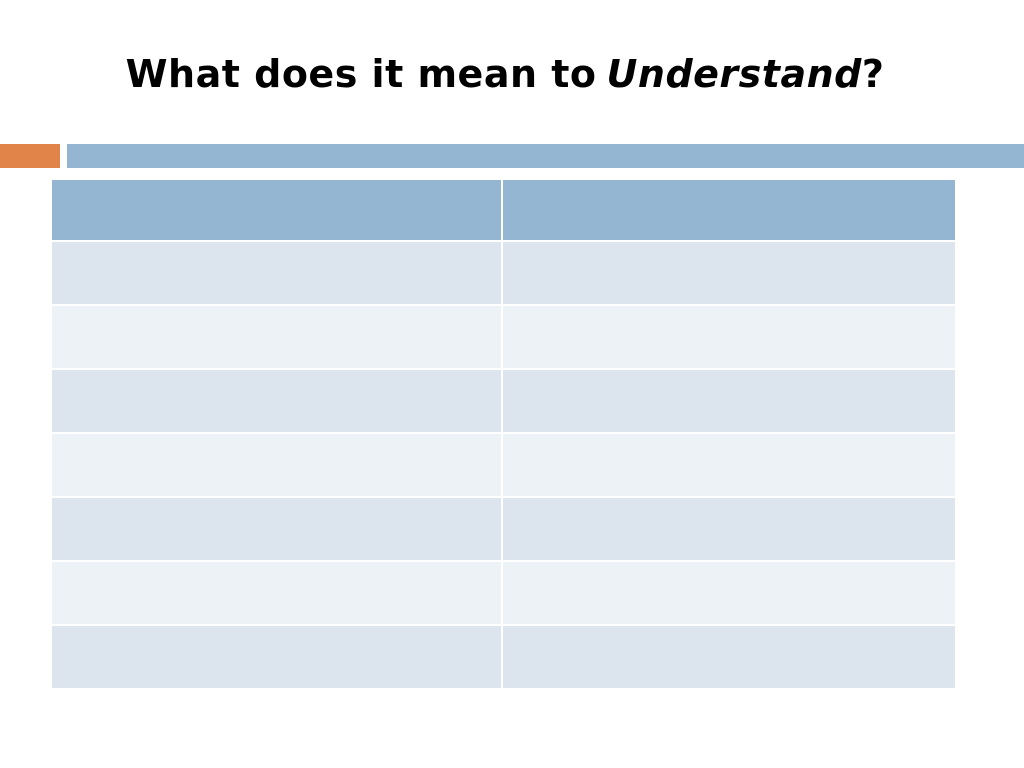  I want to click on header-bar, so click(545, 156).